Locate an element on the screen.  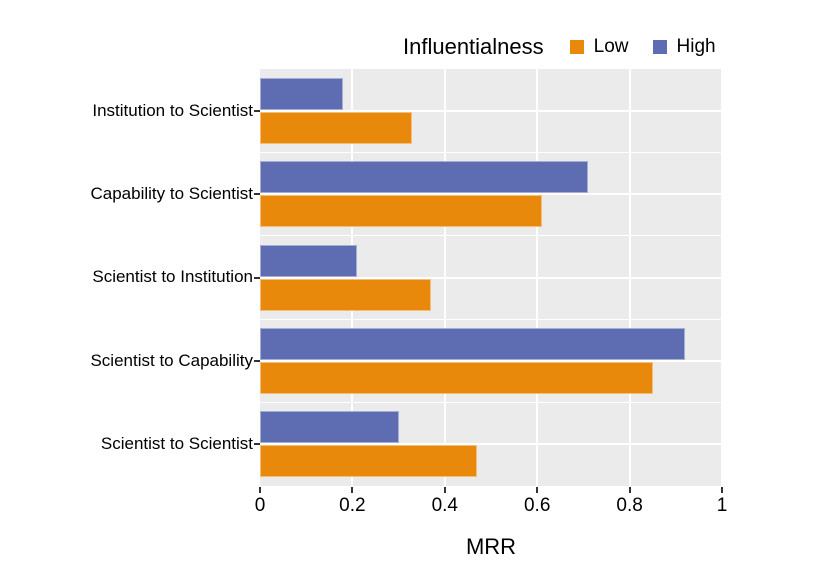
bar-high-institution-to-scientist is located at coordinates (302, 93).